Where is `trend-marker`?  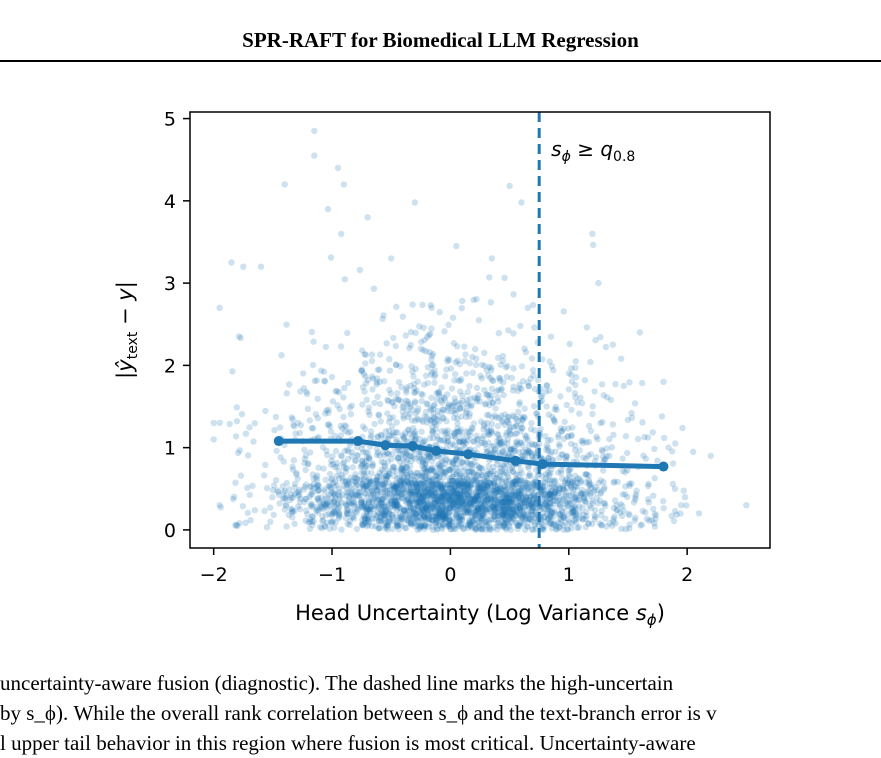 trend-marker is located at coordinates (385, 445).